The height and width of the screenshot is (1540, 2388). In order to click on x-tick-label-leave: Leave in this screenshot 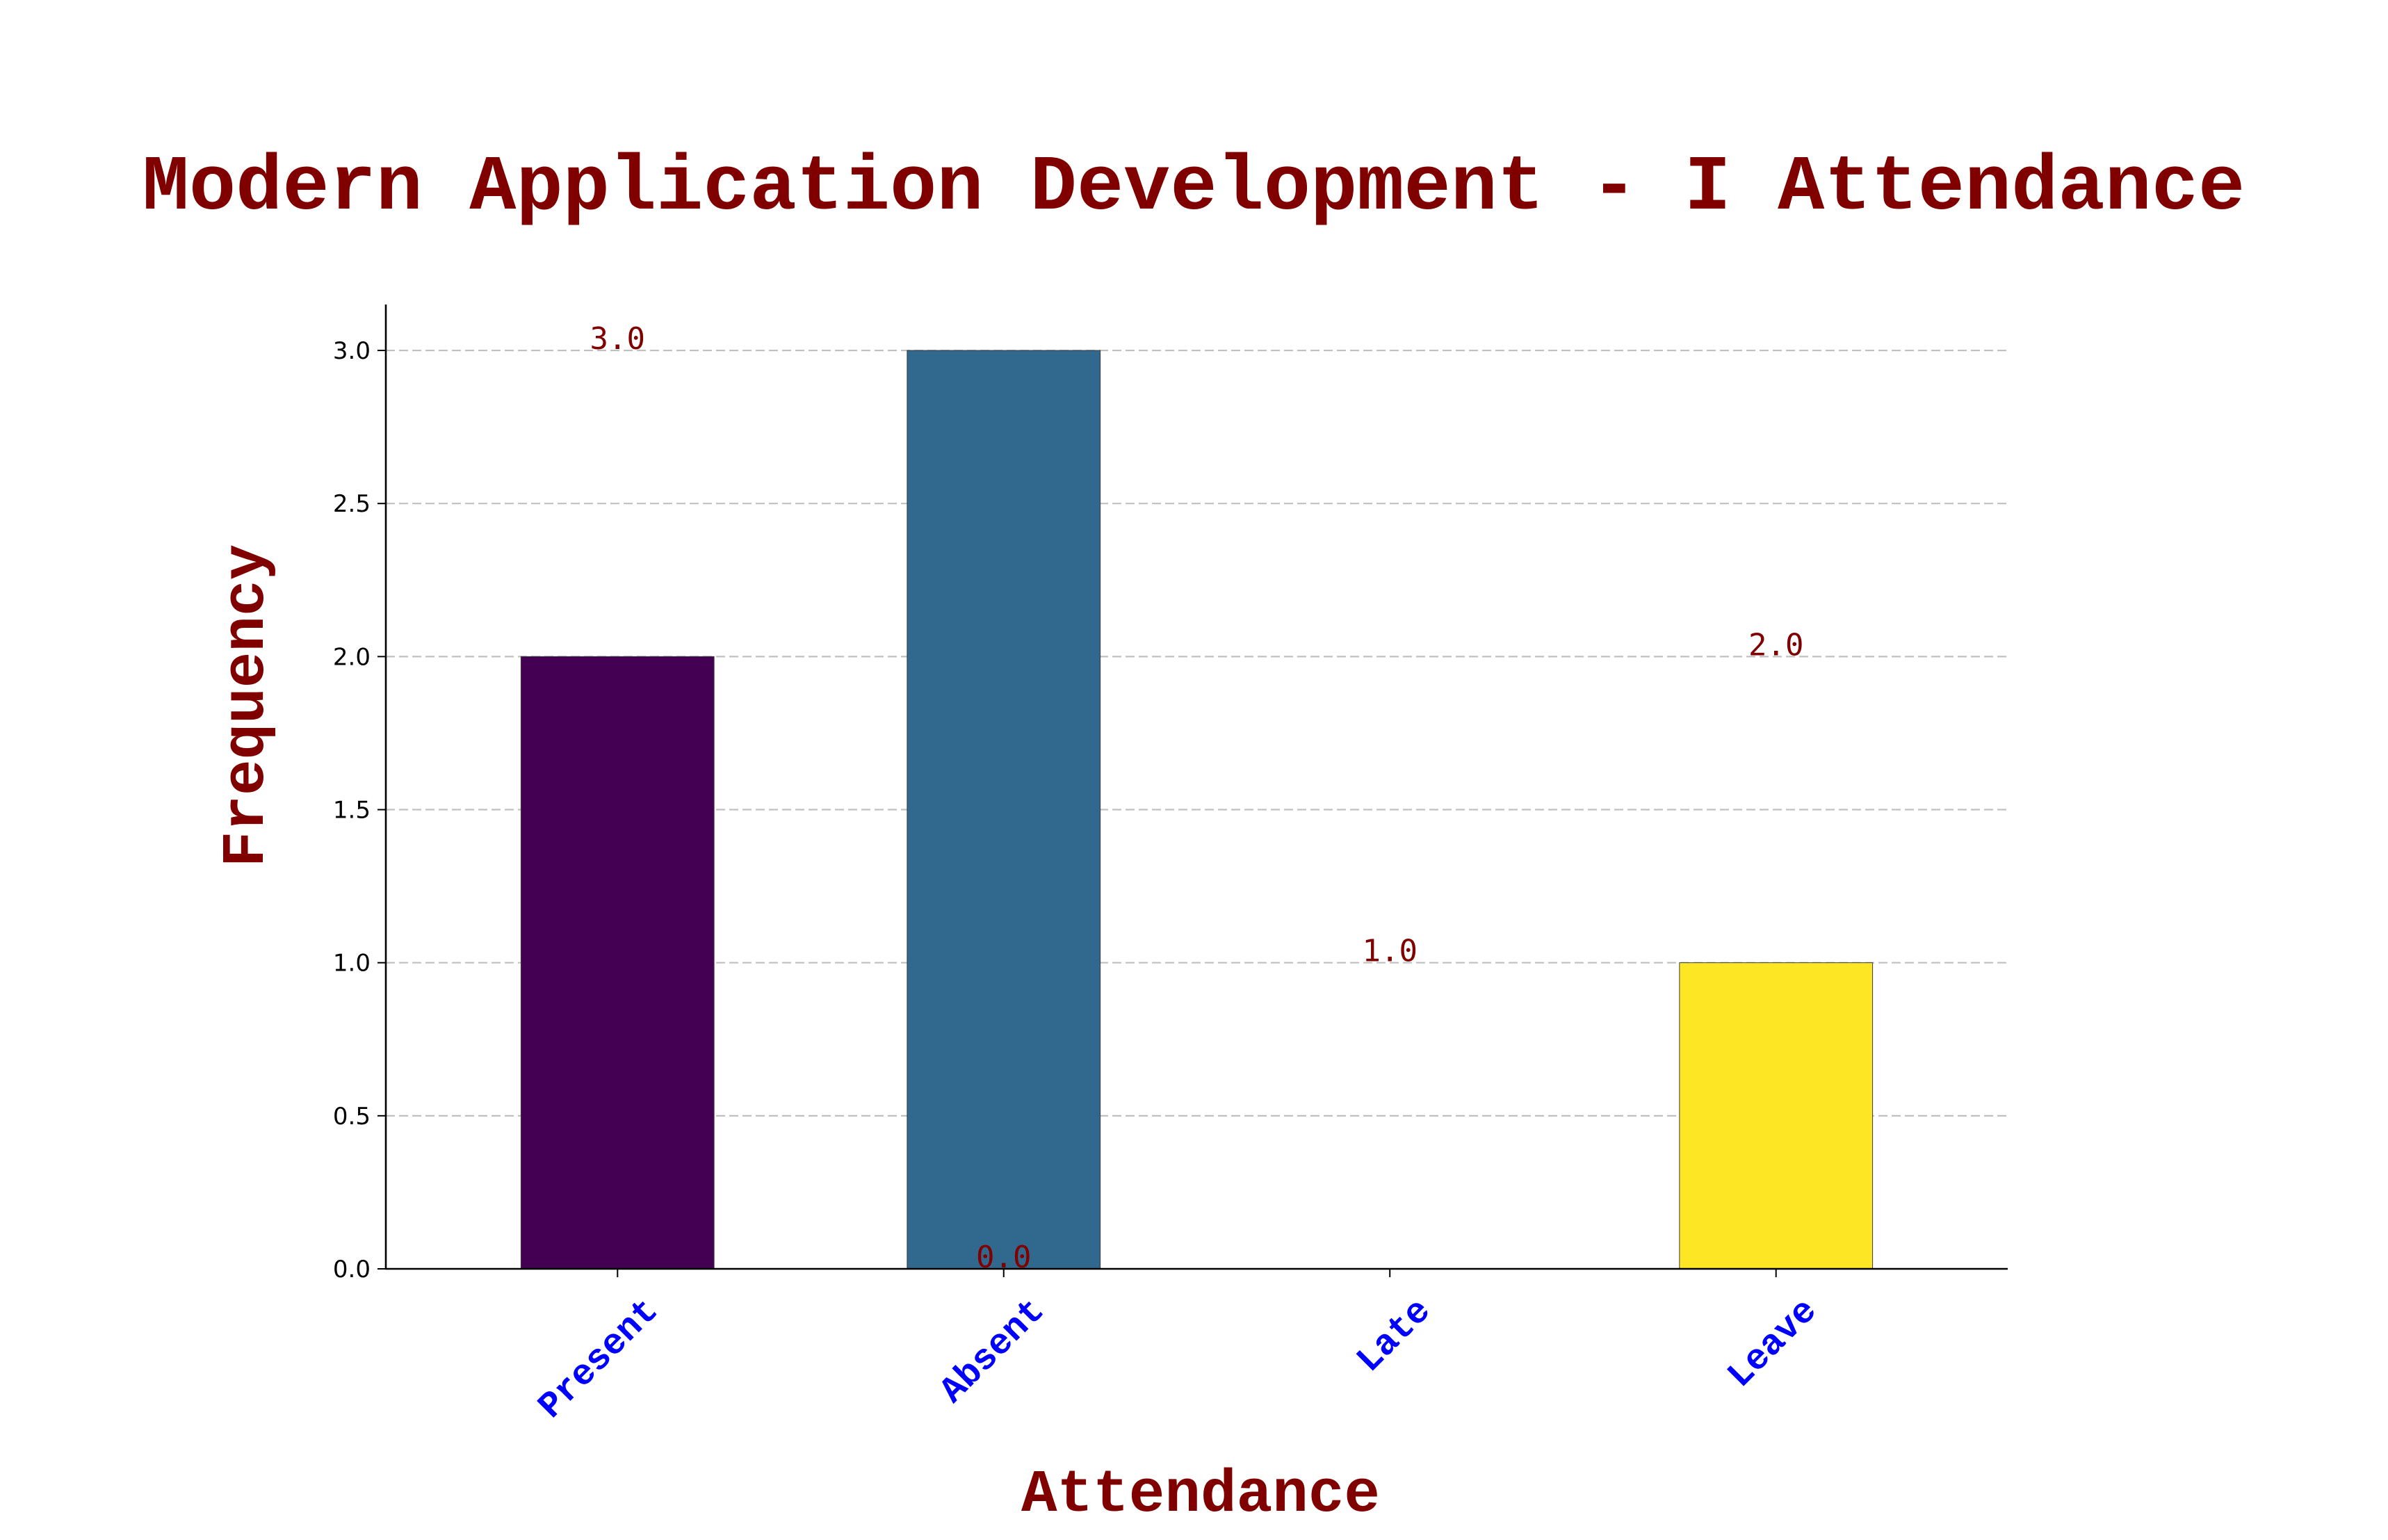, I will do `click(1773, 1344)`.